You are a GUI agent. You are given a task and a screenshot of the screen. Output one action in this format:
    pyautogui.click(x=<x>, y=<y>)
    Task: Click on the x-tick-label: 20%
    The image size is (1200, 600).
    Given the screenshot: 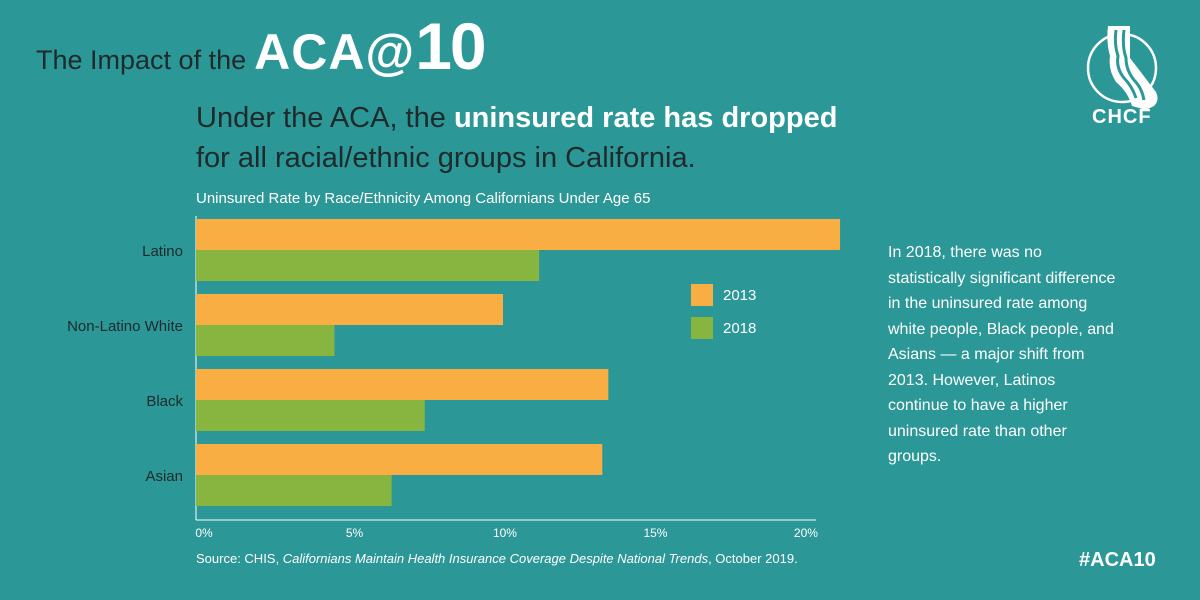 What is the action you would take?
    pyautogui.click(x=806, y=533)
    